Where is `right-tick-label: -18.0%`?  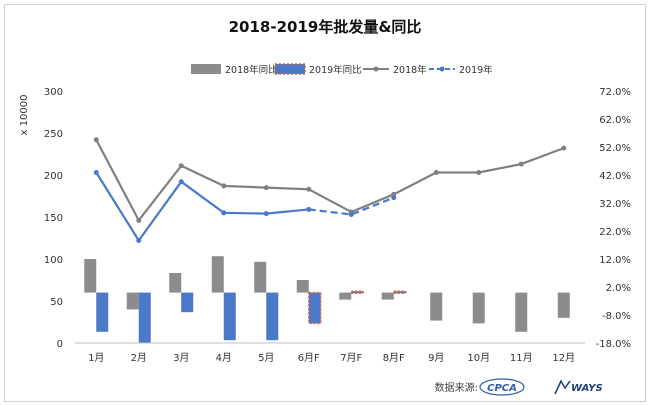
right-tick-label: -18.0% is located at coordinates (613, 344).